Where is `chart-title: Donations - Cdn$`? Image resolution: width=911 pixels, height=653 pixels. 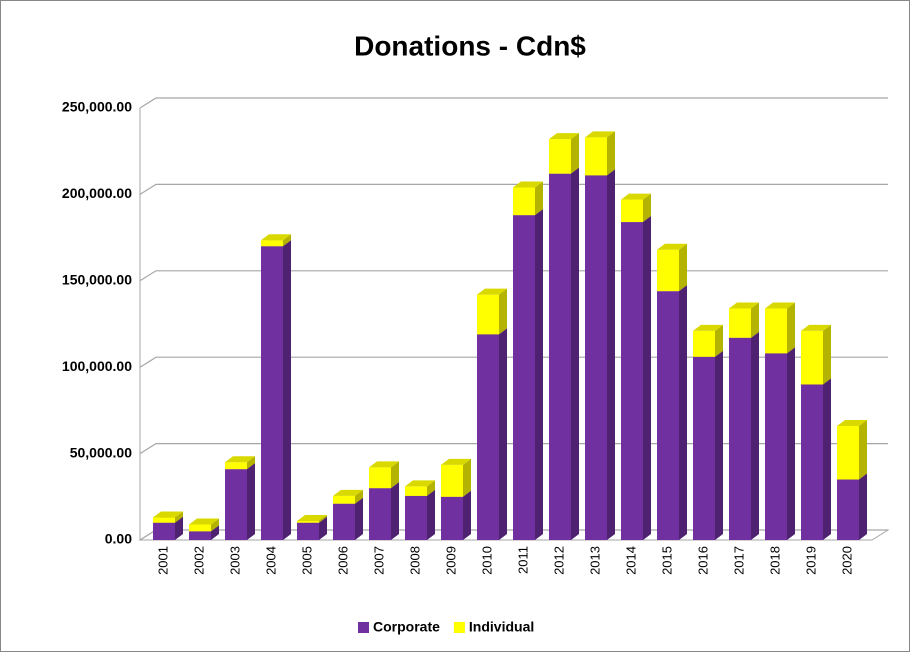
chart-title: Donations - Cdn$ is located at coordinates (470, 45).